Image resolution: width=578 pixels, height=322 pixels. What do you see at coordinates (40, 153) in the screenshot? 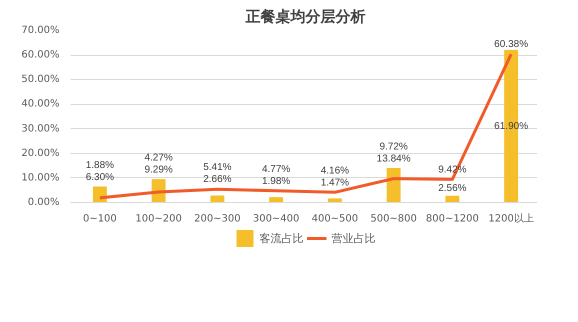
I see `y-tick-label: 20.00%` at bounding box center [40, 153].